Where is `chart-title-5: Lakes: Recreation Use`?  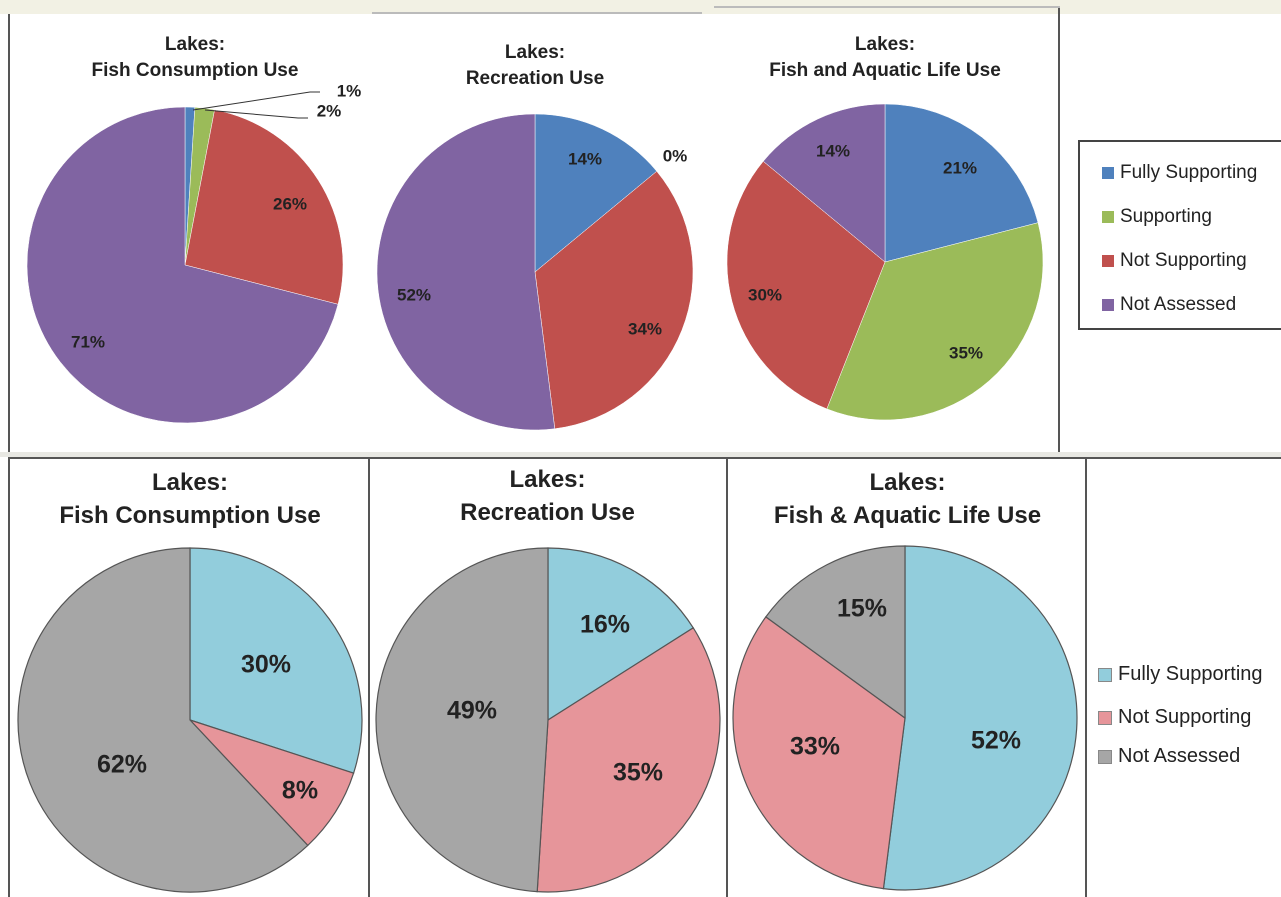 chart-title-5: Lakes: Recreation Use is located at coordinates (547, 496).